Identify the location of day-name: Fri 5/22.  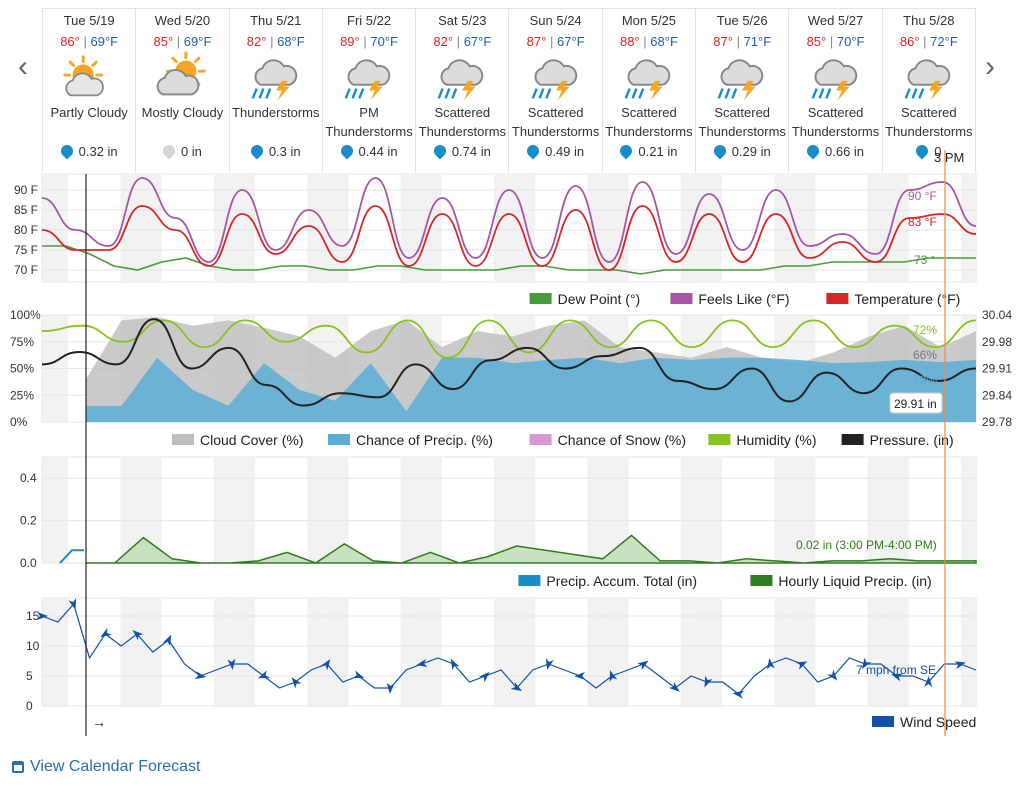
(369, 20).